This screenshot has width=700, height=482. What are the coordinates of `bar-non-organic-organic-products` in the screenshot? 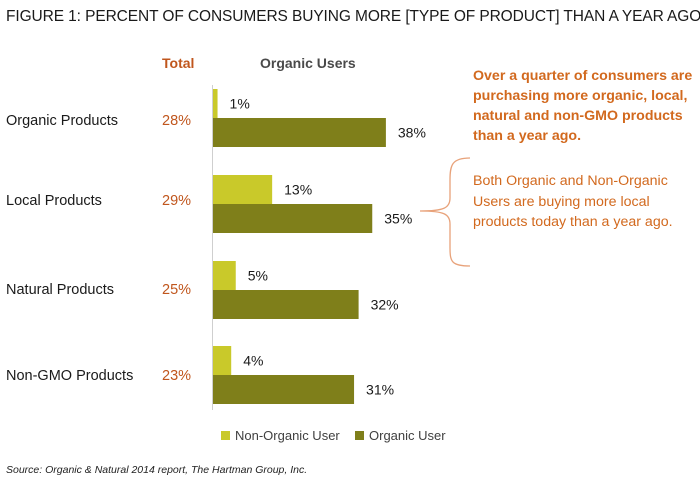 It's located at (215, 103).